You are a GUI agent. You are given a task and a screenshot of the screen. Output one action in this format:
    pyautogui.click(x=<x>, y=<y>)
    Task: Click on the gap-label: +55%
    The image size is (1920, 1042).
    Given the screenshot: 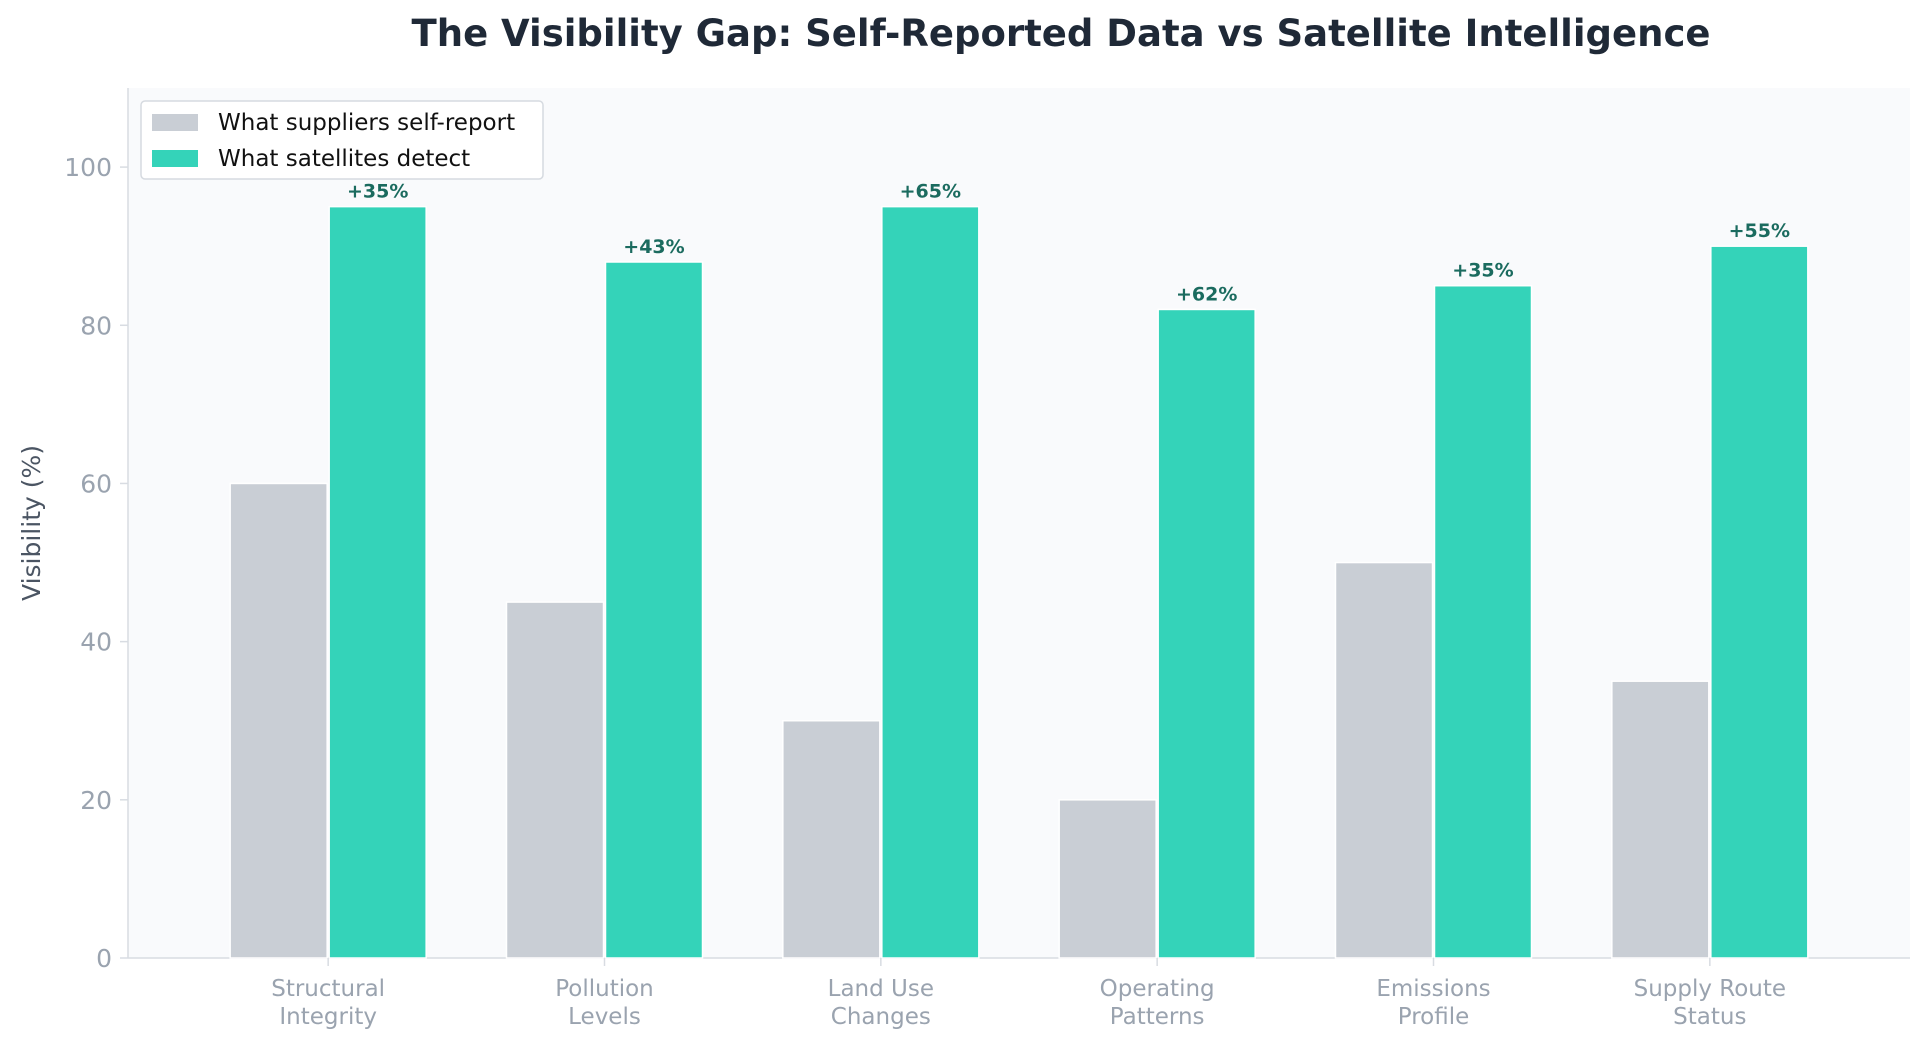 What is the action you would take?
    pyautogui.click(x=1759, y=231)
    